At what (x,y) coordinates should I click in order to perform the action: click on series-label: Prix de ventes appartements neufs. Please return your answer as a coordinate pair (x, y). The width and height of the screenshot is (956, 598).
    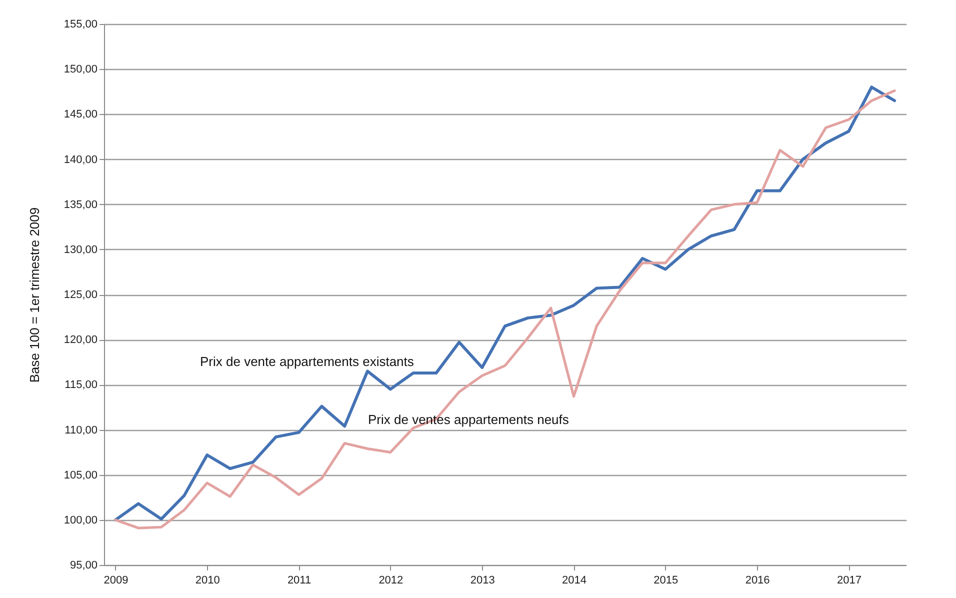
    Looking at the image, I should click on (469, 419).